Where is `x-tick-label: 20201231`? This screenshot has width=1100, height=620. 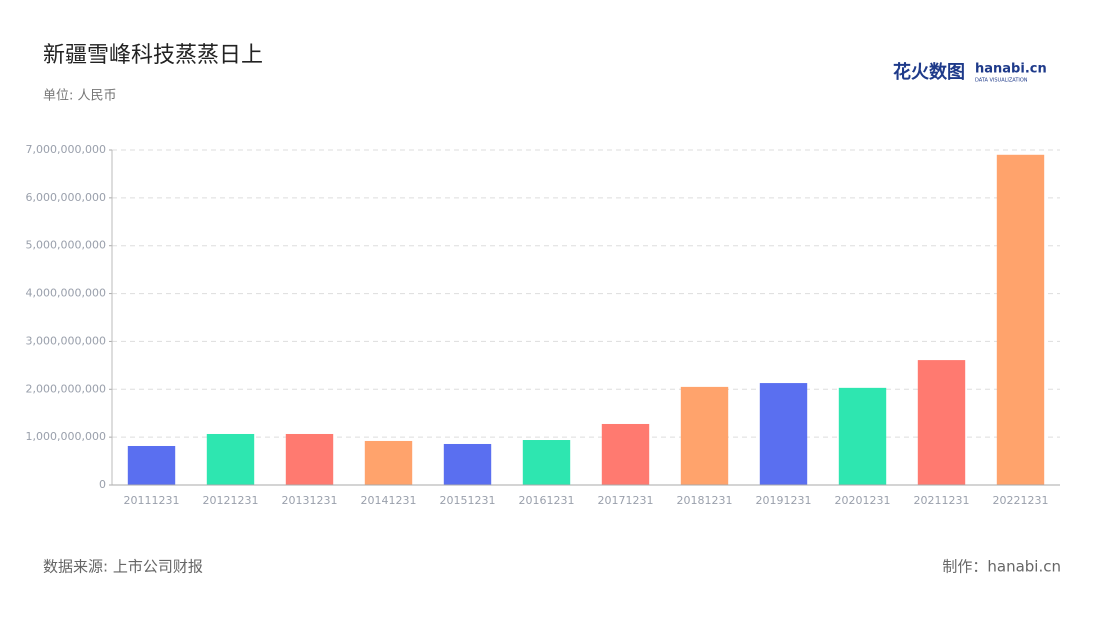
x-tick-label: 20201231 is located at coordinates (863, 500).